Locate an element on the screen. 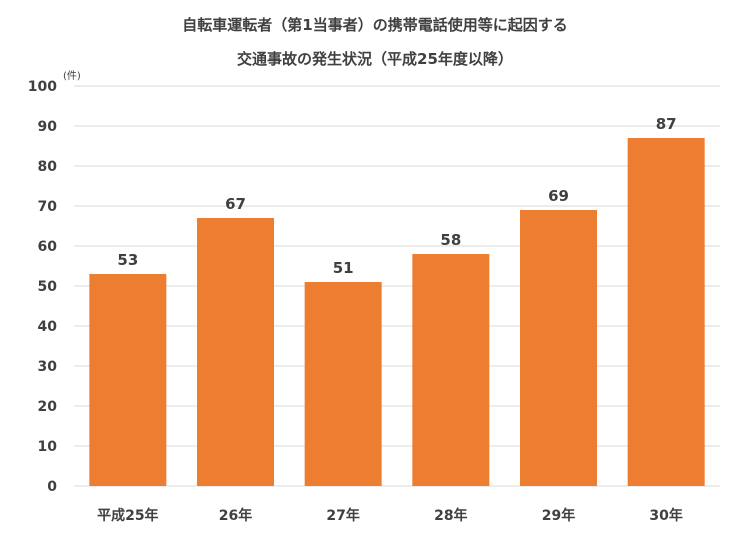  data-label: 87 is located at coordinates (666, 124).